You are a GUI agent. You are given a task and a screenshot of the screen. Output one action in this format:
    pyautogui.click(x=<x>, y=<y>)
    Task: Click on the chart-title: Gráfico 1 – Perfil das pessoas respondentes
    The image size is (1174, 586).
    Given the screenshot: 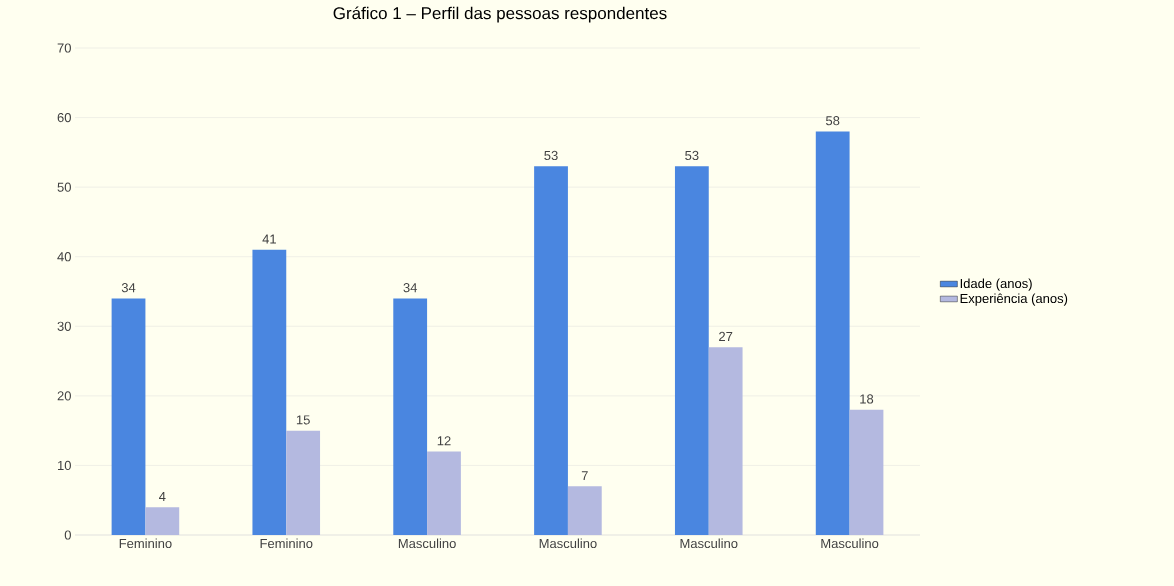 What is the action you would take?
    pyautogui.click(x=500, y=14)
    